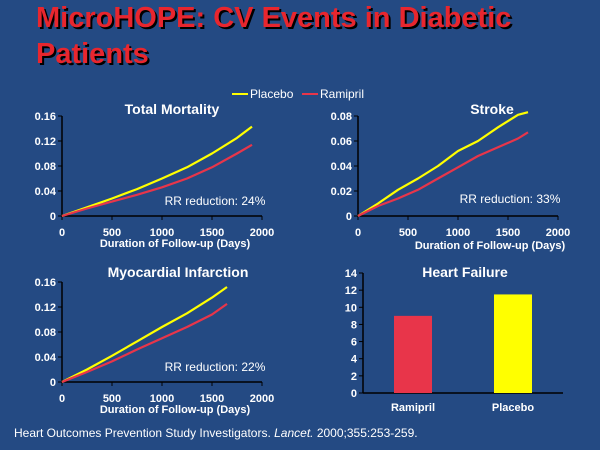 Image resolution: width=600 pixels, height=450 pixels. Describe the element at coordinates (492, 109) in the screenshot. I see `panel-stroke-title: Stroke` at that location.